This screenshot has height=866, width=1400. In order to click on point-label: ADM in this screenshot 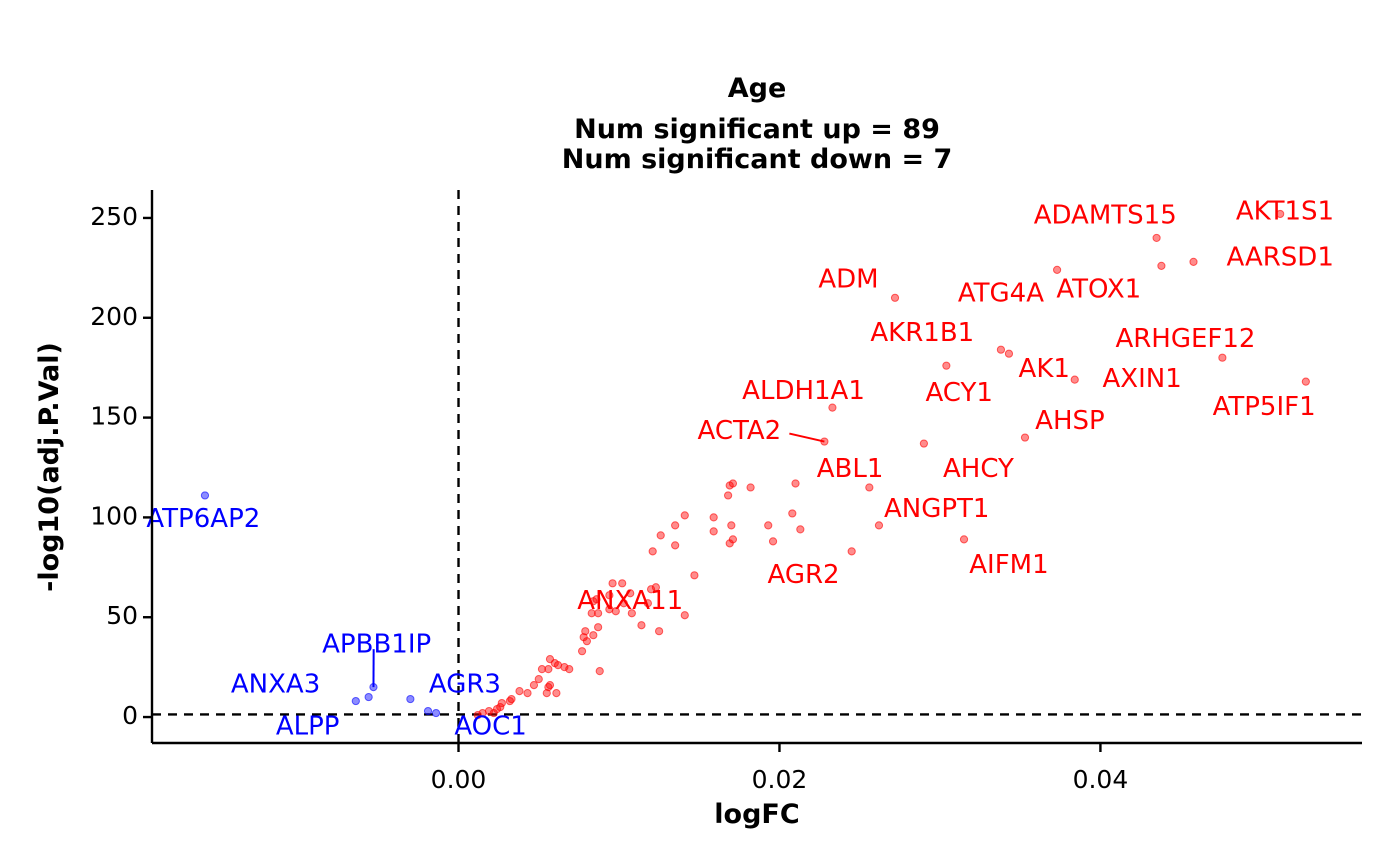, I will do `click(848, 279)`.